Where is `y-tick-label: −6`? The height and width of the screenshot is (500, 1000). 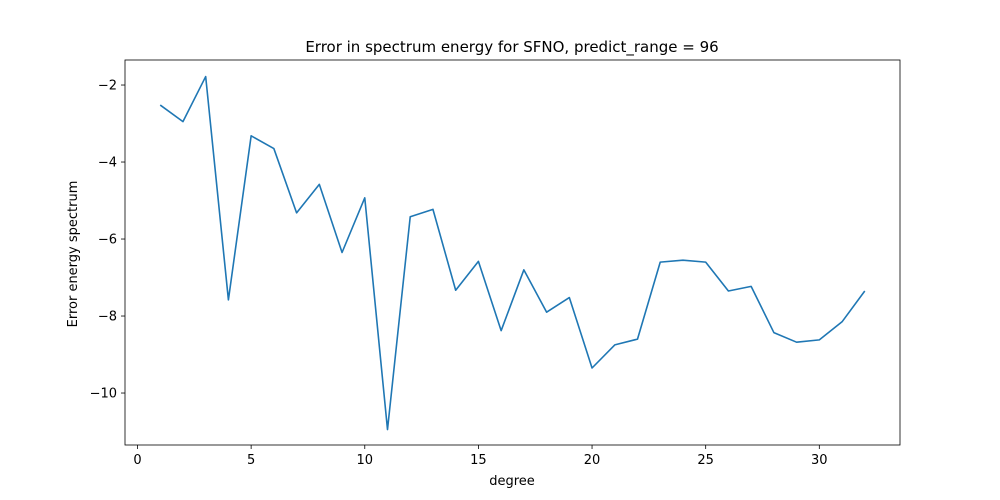 y-tick-label: −6 is located at coordinates (107, 240).